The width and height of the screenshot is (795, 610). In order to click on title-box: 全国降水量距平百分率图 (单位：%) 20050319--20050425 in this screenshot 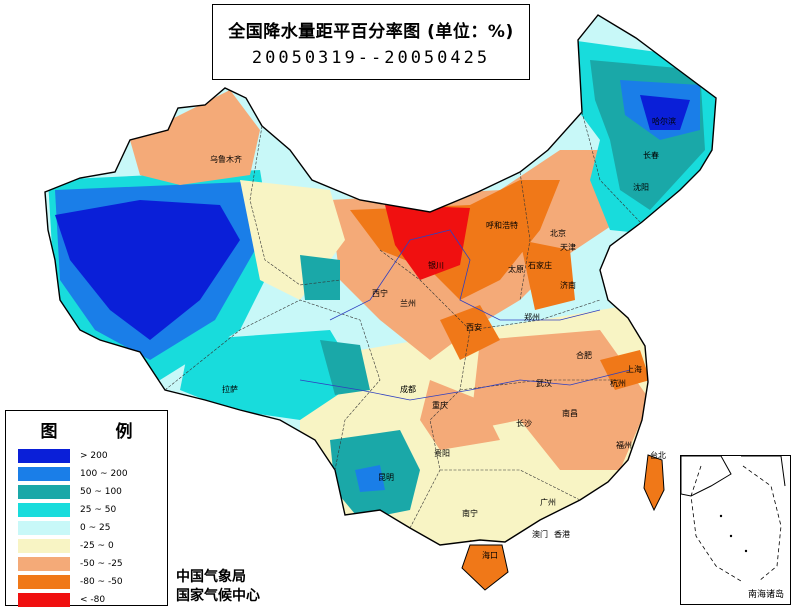, I will do `click(371, 42)`.